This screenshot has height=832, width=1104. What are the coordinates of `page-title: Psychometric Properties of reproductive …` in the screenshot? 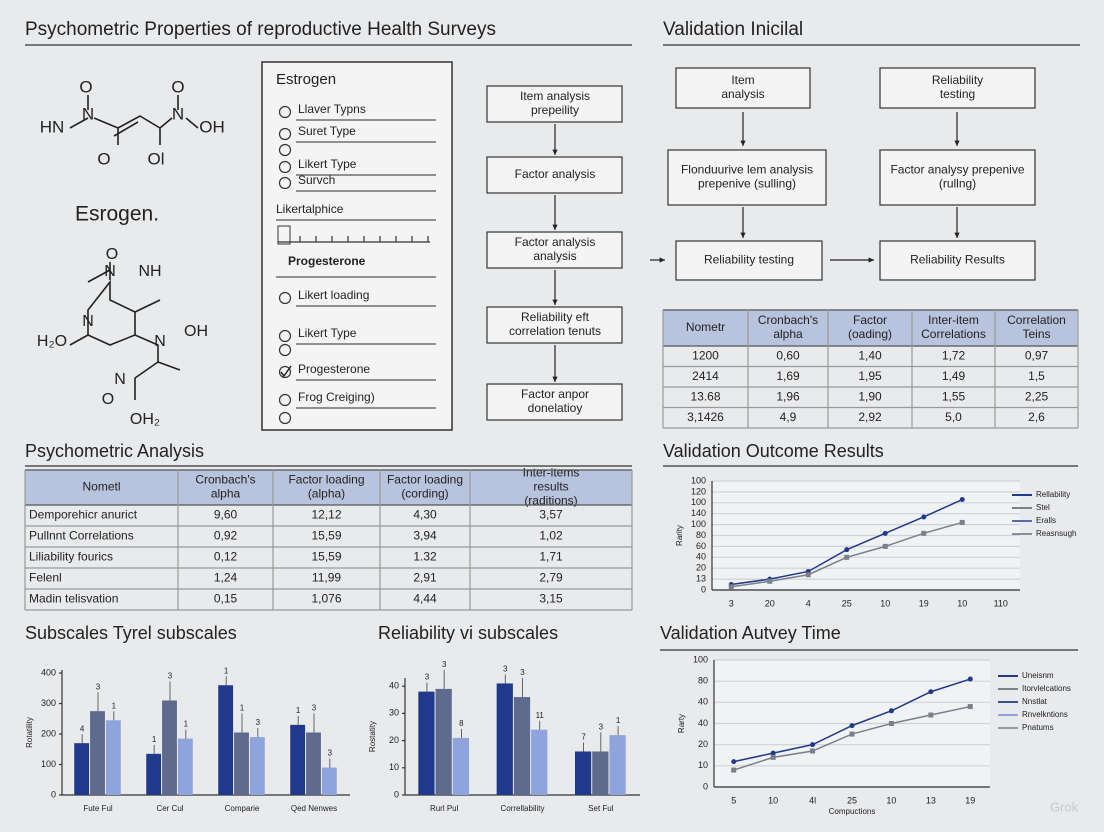 It's located at (260, 29).